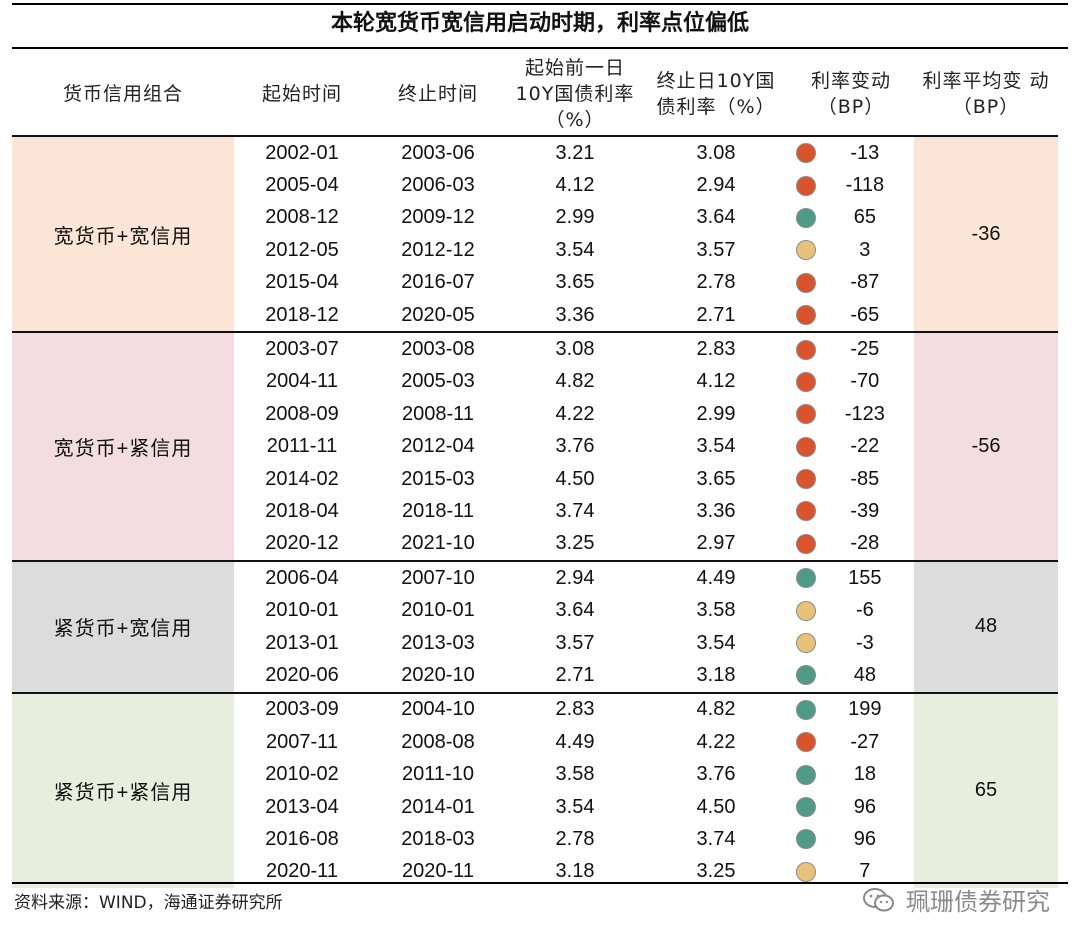 The width and height of the screenshot is (1080, 948). Describe the element at coordinates (575, 871) in the screenshot. I see `start-rate-cell: 3.18` at that location.